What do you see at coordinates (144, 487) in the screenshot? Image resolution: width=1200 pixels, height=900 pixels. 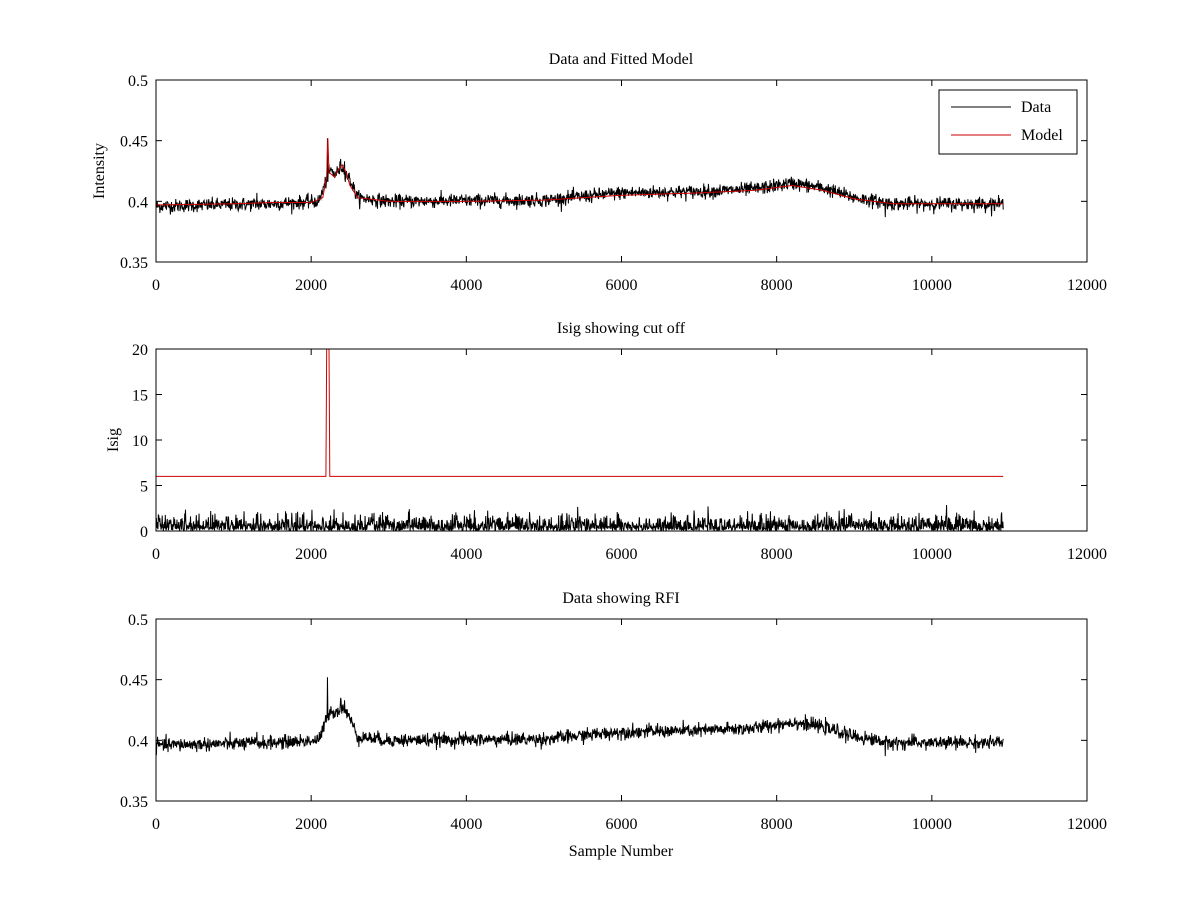 I see `panel-2-ytick-label: 5` at bounding box center [144, 487].